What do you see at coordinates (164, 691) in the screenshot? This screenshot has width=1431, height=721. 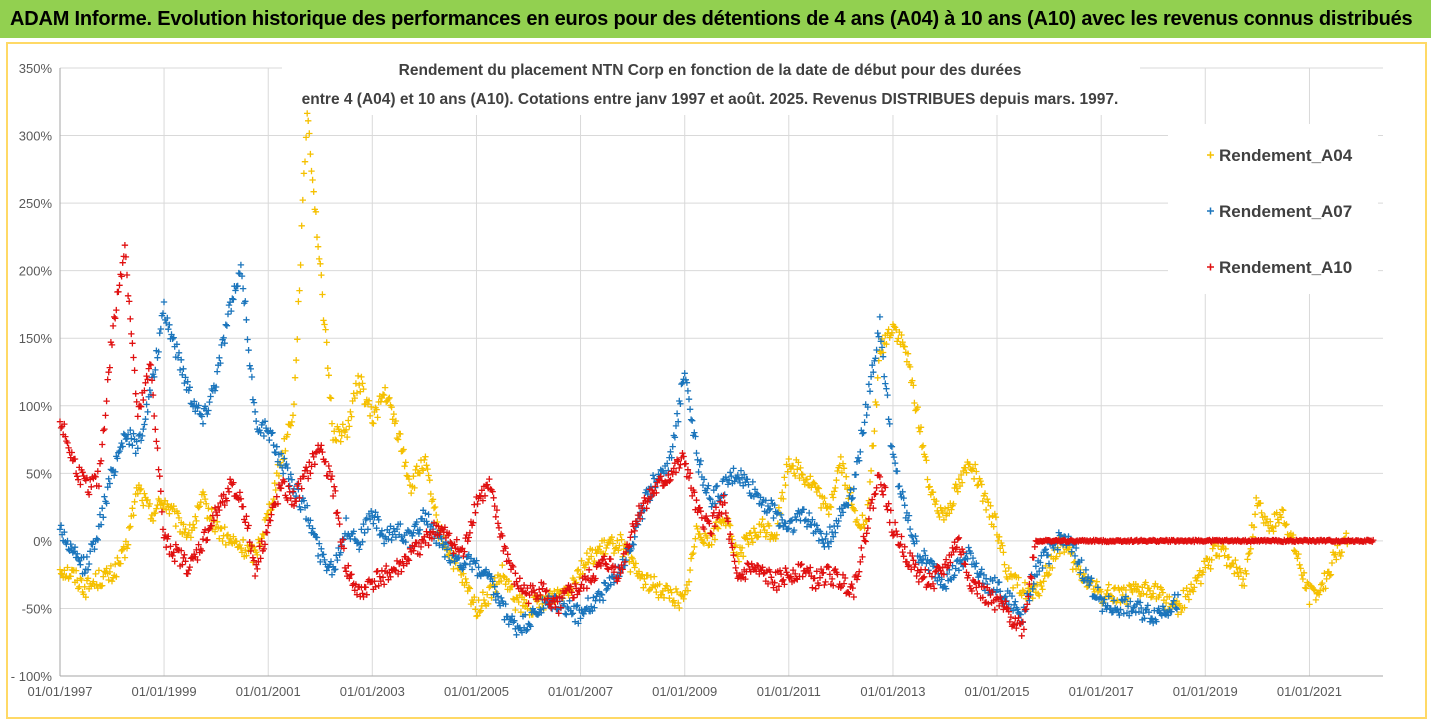 I see `x-tick-label: 01/01/1999` at bounding box center [164, 691].